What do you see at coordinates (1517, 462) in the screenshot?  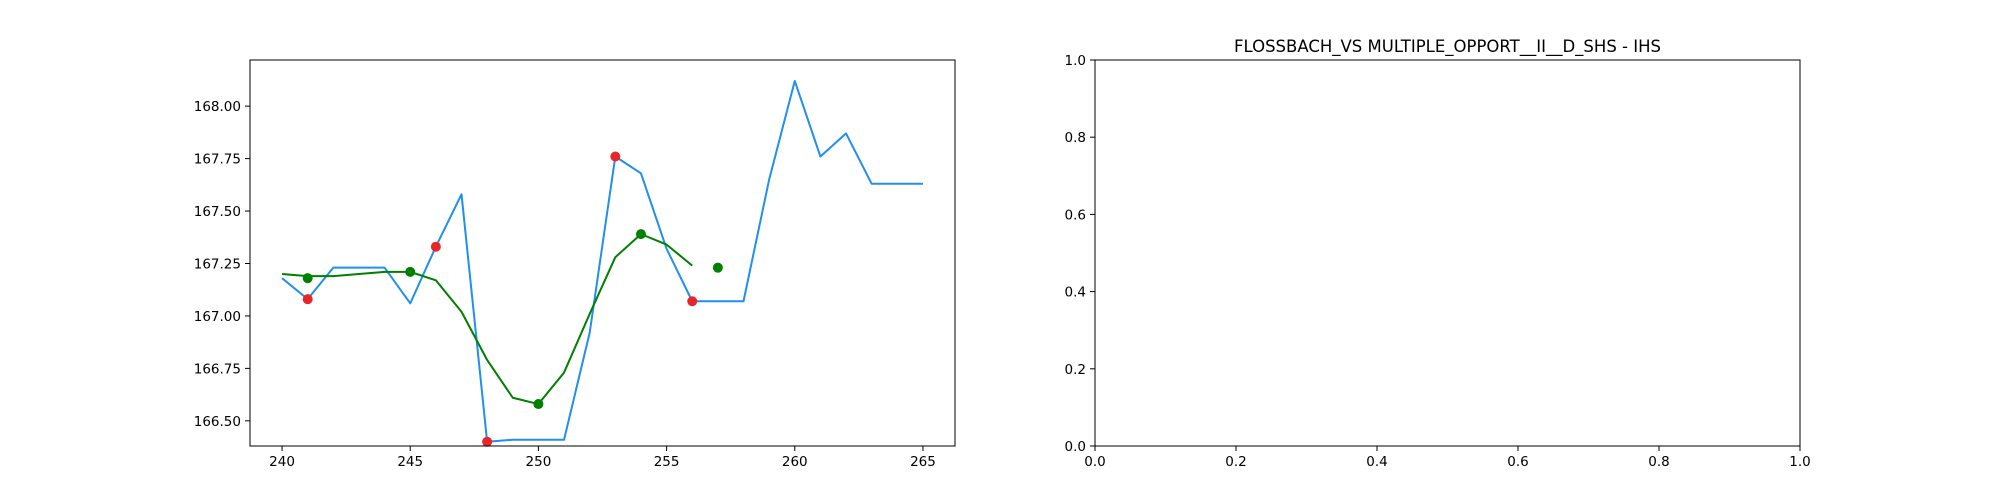 I see `x-tick-label: 0.6` at bounding box center [1517, 462].